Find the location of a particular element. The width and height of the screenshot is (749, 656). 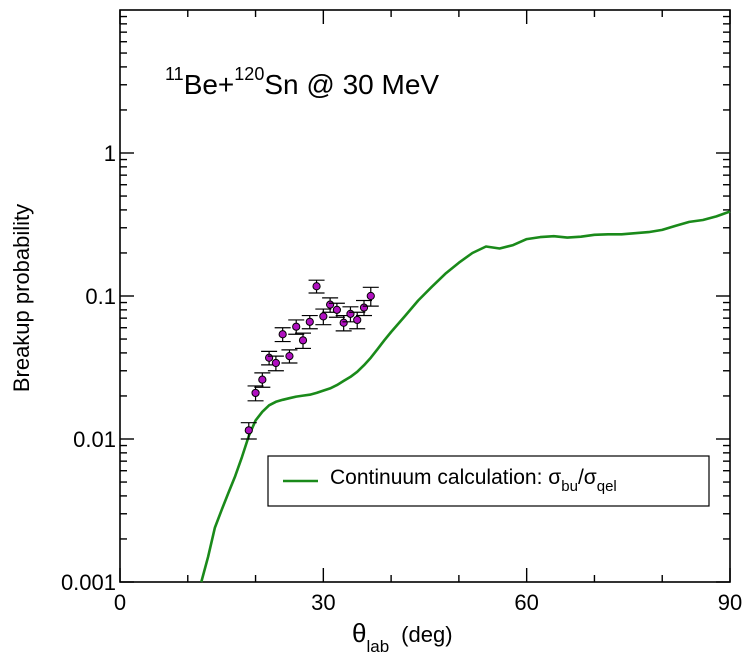

legend-label: Continuum calculation: σbu/σqel is located at coordinates (473, 480).